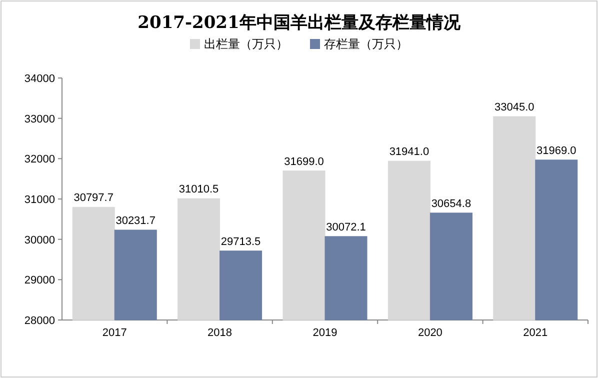 This screenshot has height=378, width=598. What do you see at coordinates (114, 333) in the screenshot?
I see `x-tick-label: 2017` at bounding box center [114, 333].